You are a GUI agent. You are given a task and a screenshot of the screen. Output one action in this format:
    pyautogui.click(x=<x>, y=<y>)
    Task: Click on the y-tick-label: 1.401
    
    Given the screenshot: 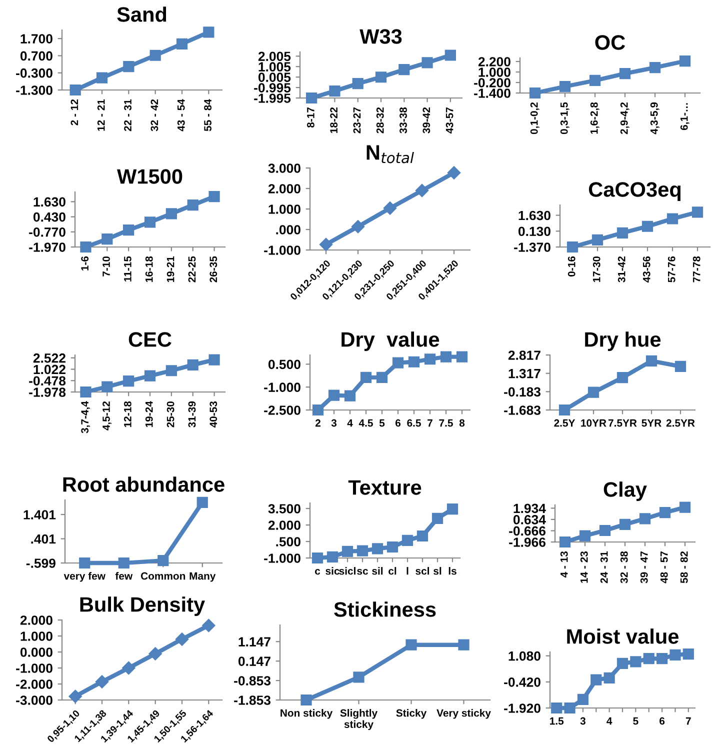 What is the action you would take?
    pyautogui.click(x=40, y=515)
    